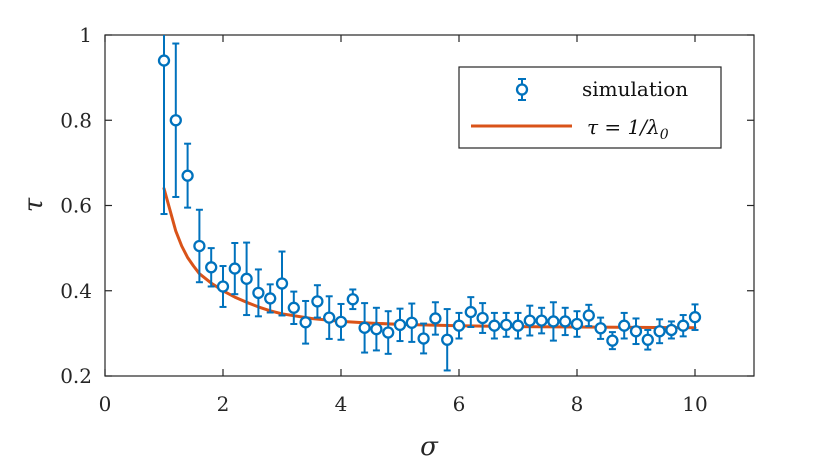  Describe the element at coordinates (85, 35) in the screenshot. I see `y-tick-label: 1` at that location.